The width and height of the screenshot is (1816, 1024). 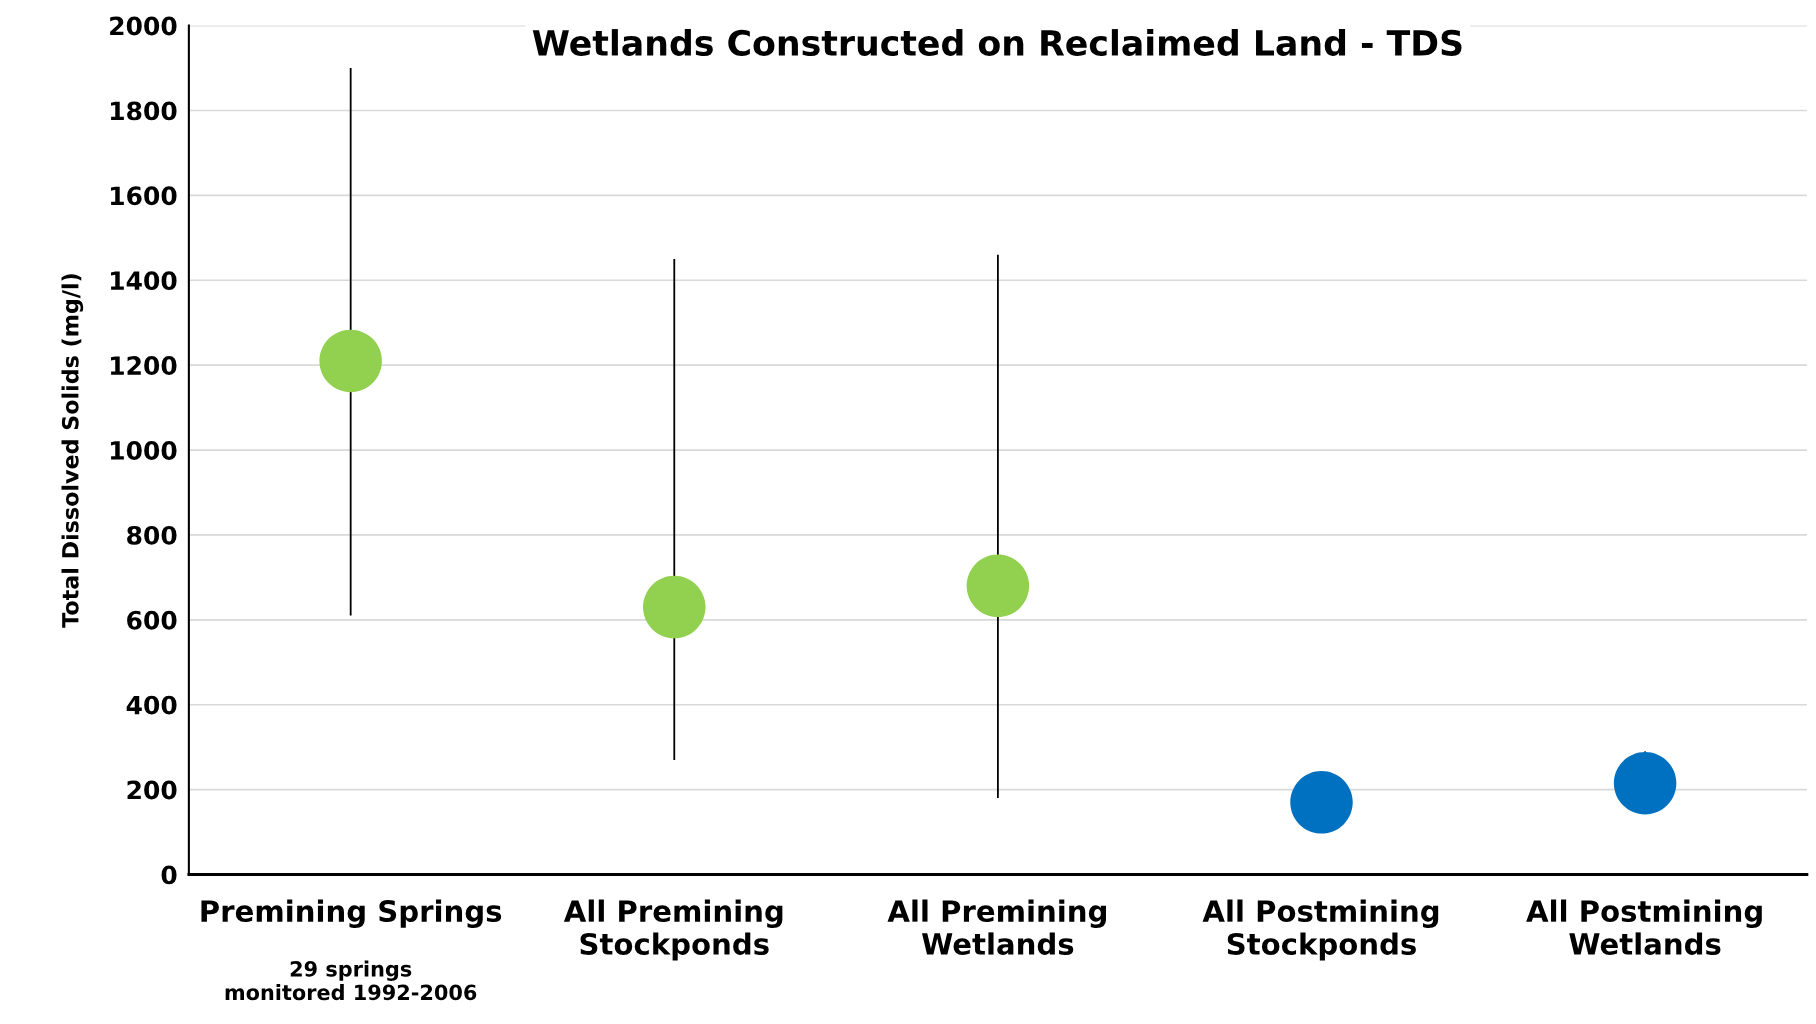 I want to click on y-tick-label: 1200, so click(x=144, y=366).